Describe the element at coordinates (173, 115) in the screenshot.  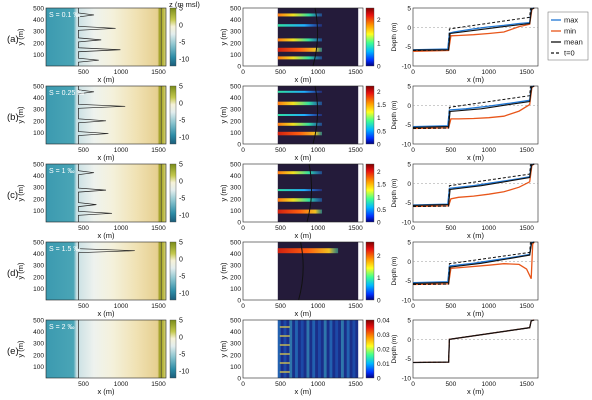
I see `elevation-colorbar` at that location.